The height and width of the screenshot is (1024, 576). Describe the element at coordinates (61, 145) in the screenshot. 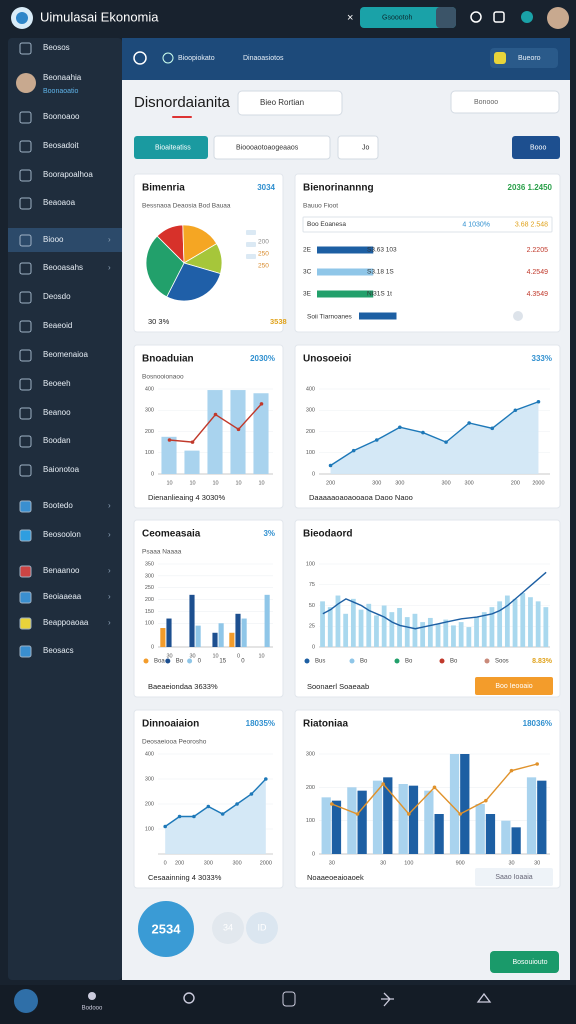

I see `sidebar-item: Beosadoit` at that location.